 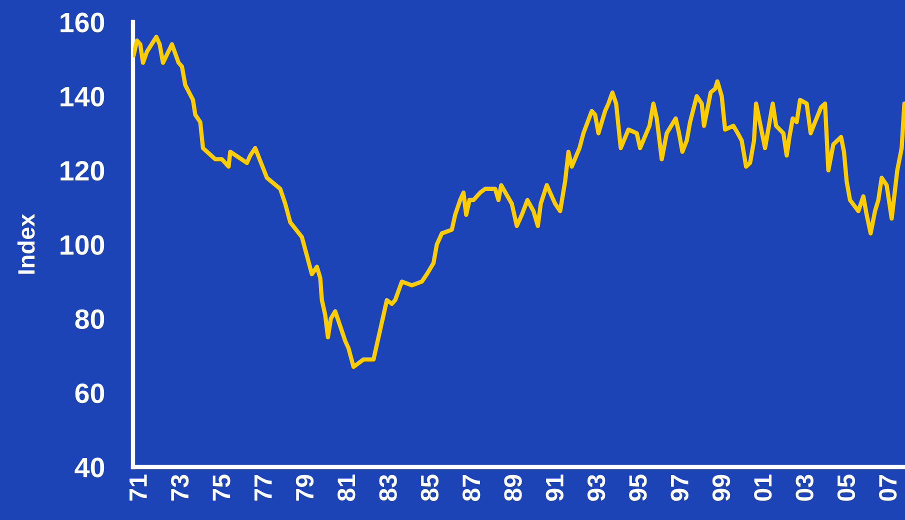 What do you see at coordinates (555, 487) in the screenshot?
I see `x-tick-label: 91` at bounding box center [555, 487].